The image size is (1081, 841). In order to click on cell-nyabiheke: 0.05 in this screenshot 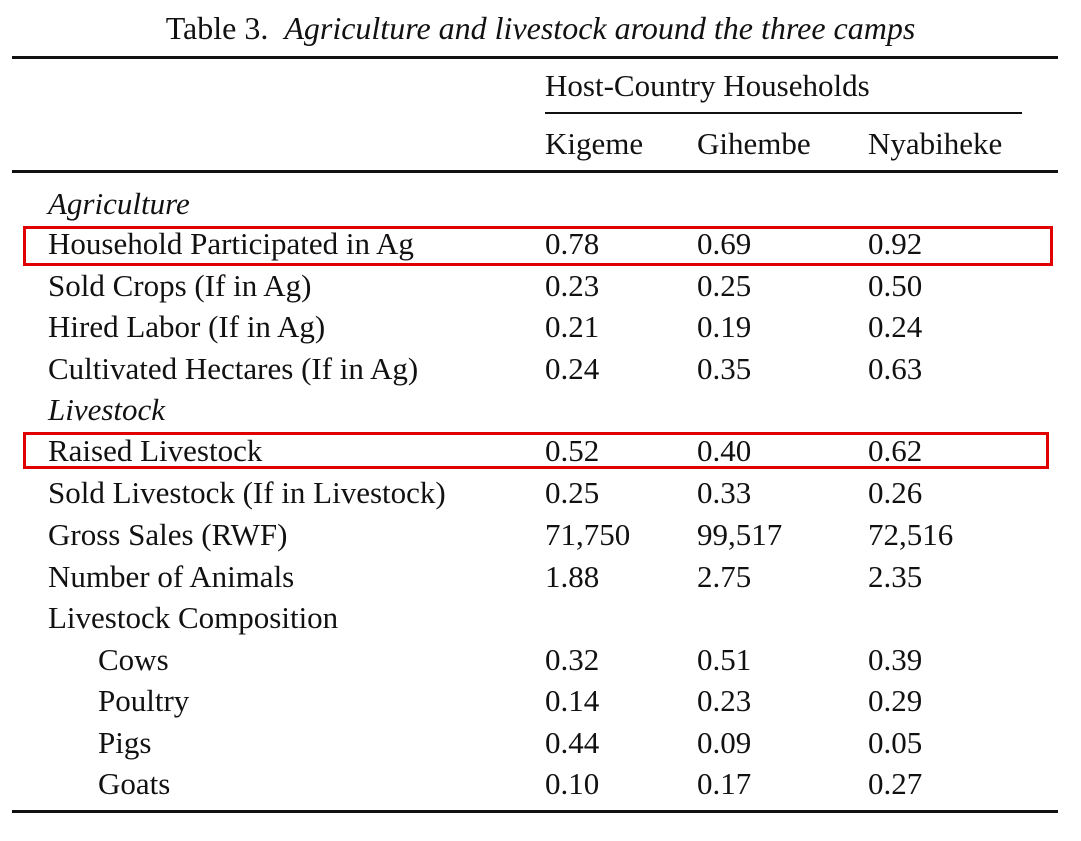, I will do `click(895, 742)`.